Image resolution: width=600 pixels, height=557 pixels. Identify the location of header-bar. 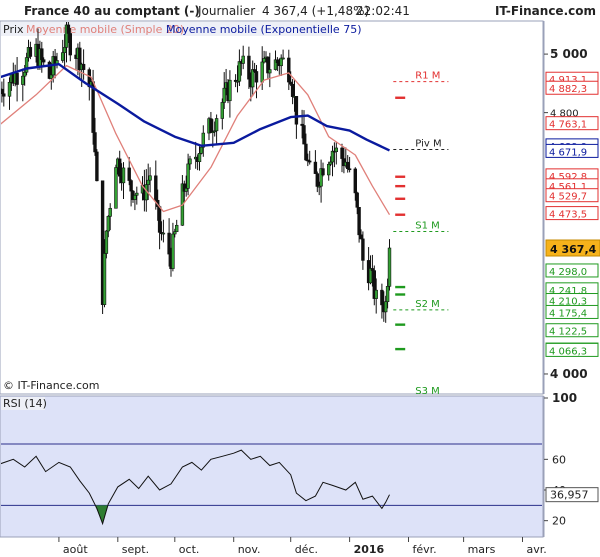
(300, 10).